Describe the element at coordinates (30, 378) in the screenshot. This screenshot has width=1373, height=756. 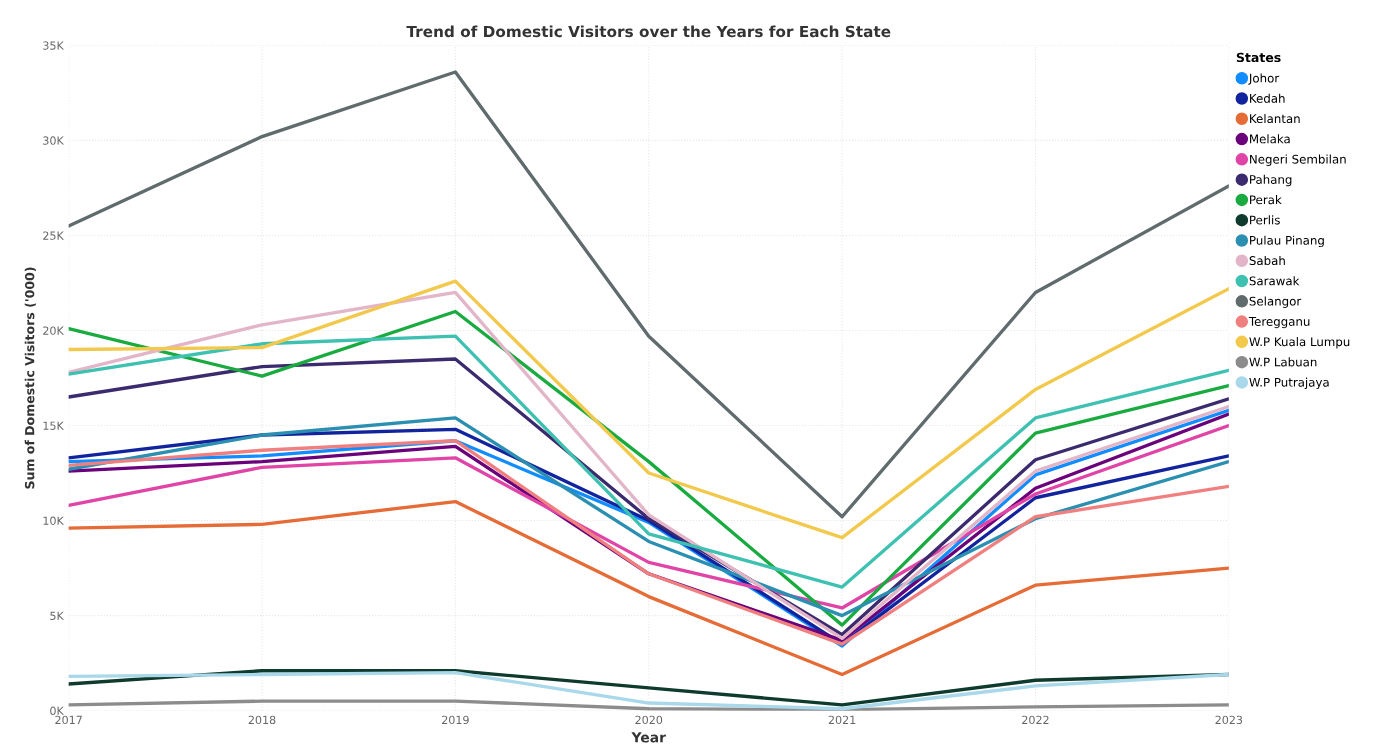
I see `y-axis-title: Sum of Domestic Visitors ('000)` at that location.